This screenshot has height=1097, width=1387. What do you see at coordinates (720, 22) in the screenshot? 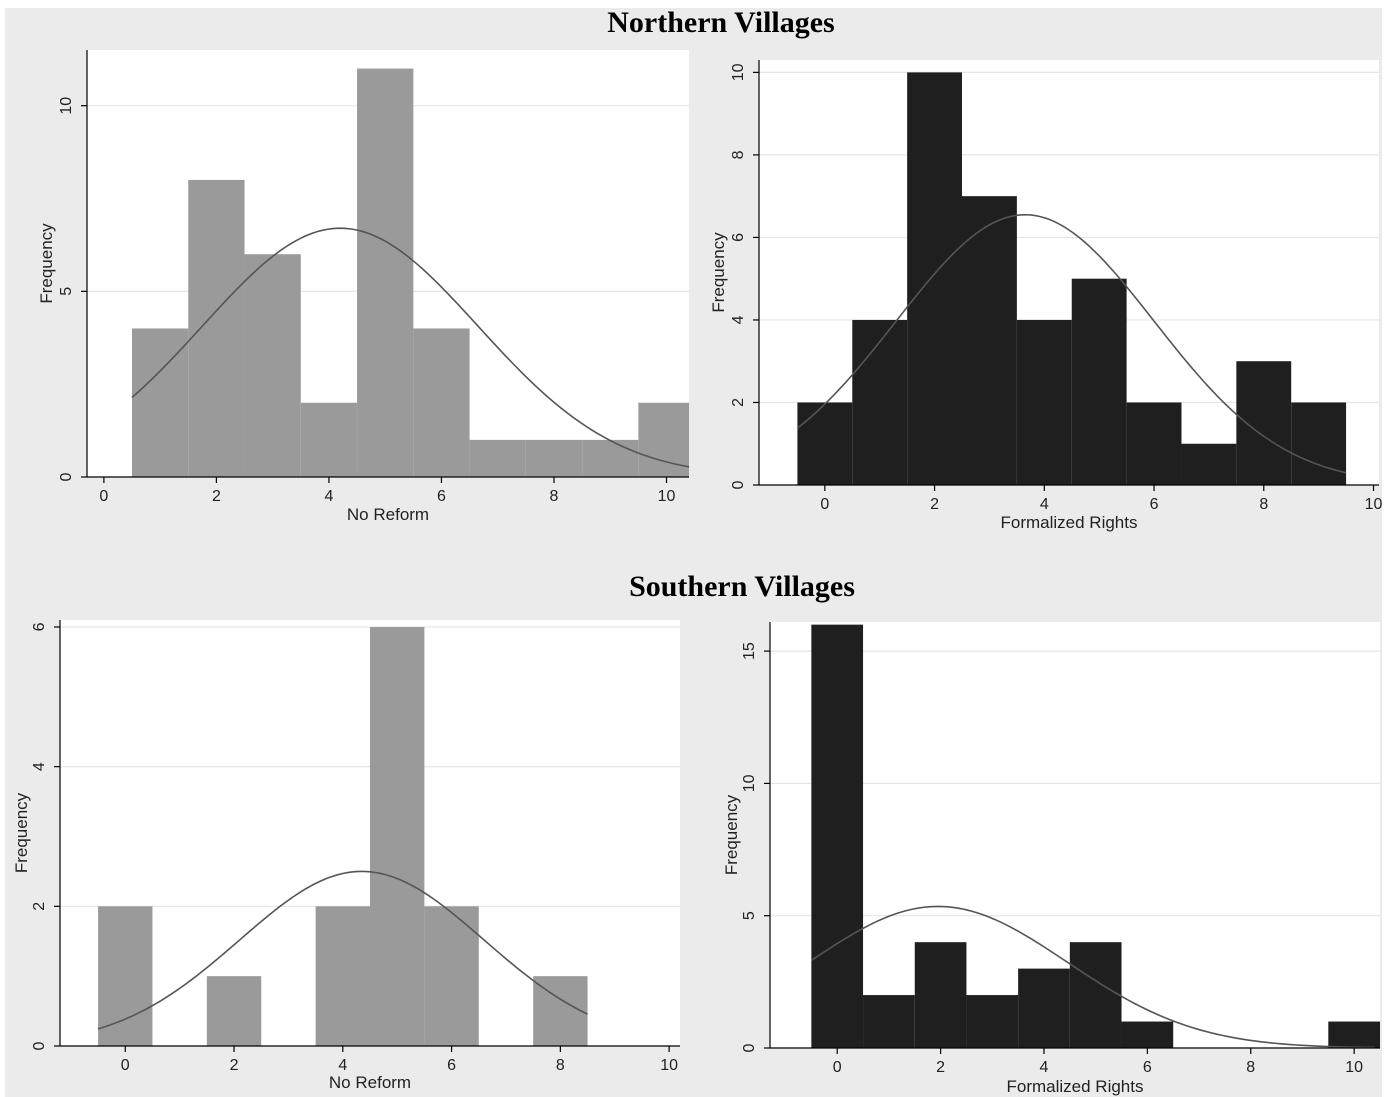
I see `section-title-north: Northern Villages` at bounding box center [720, 22].